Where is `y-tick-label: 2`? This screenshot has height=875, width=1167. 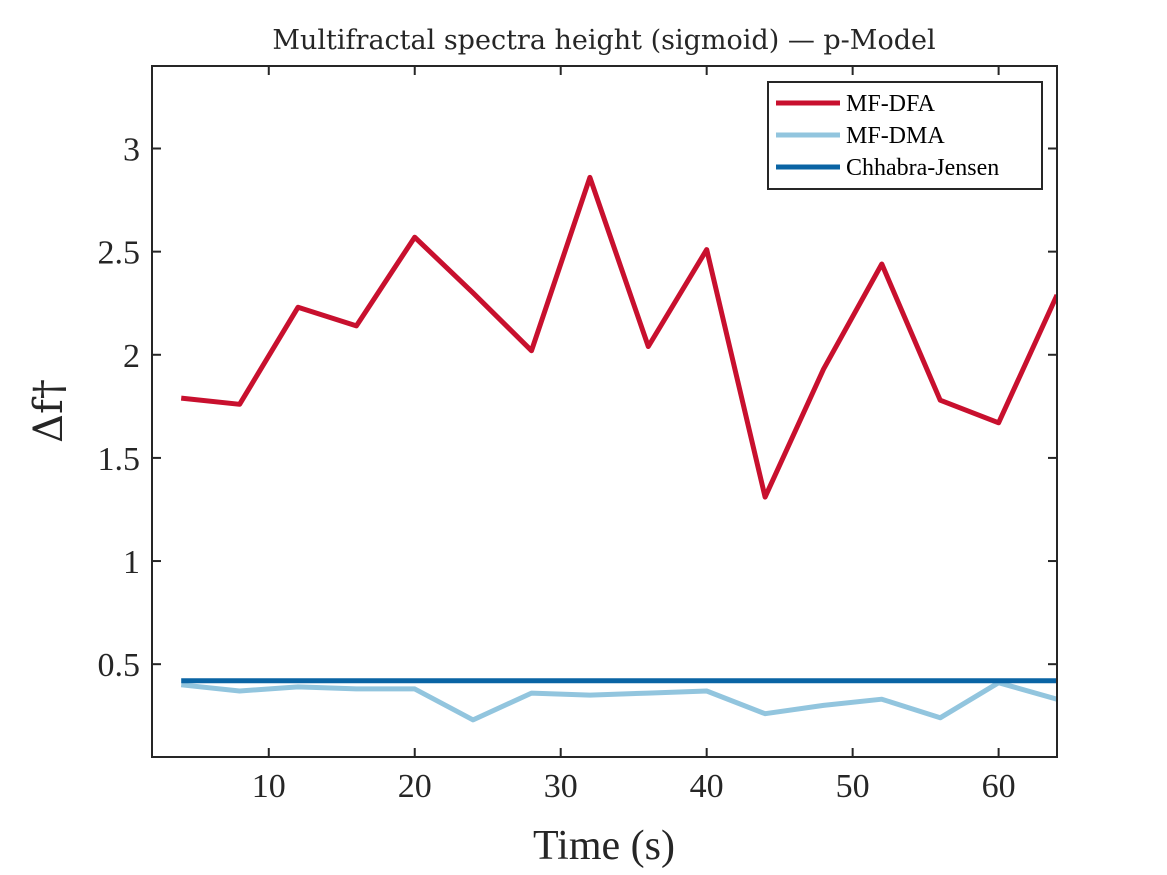 y-tick-label: 2 is located at coordinates (131, 356).